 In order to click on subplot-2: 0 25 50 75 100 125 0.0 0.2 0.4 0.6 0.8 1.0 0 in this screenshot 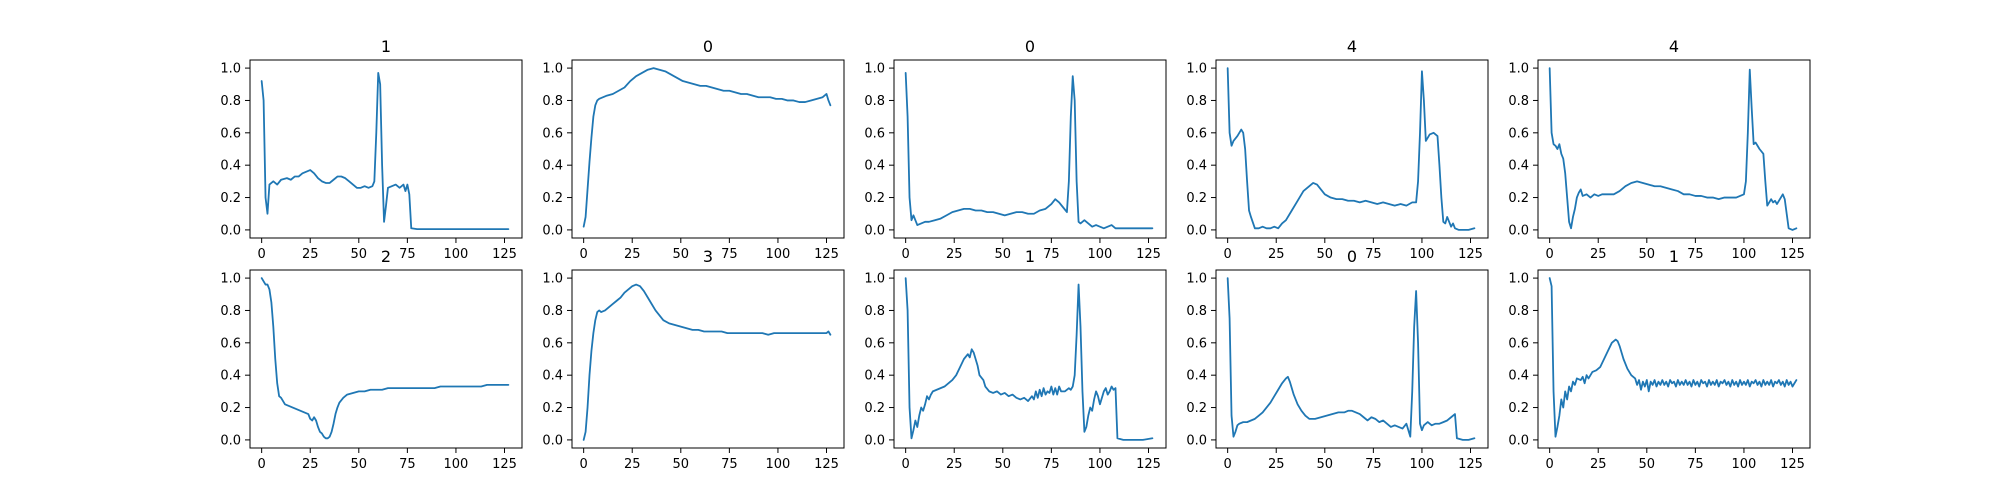, I will do `click(693, 149)`.